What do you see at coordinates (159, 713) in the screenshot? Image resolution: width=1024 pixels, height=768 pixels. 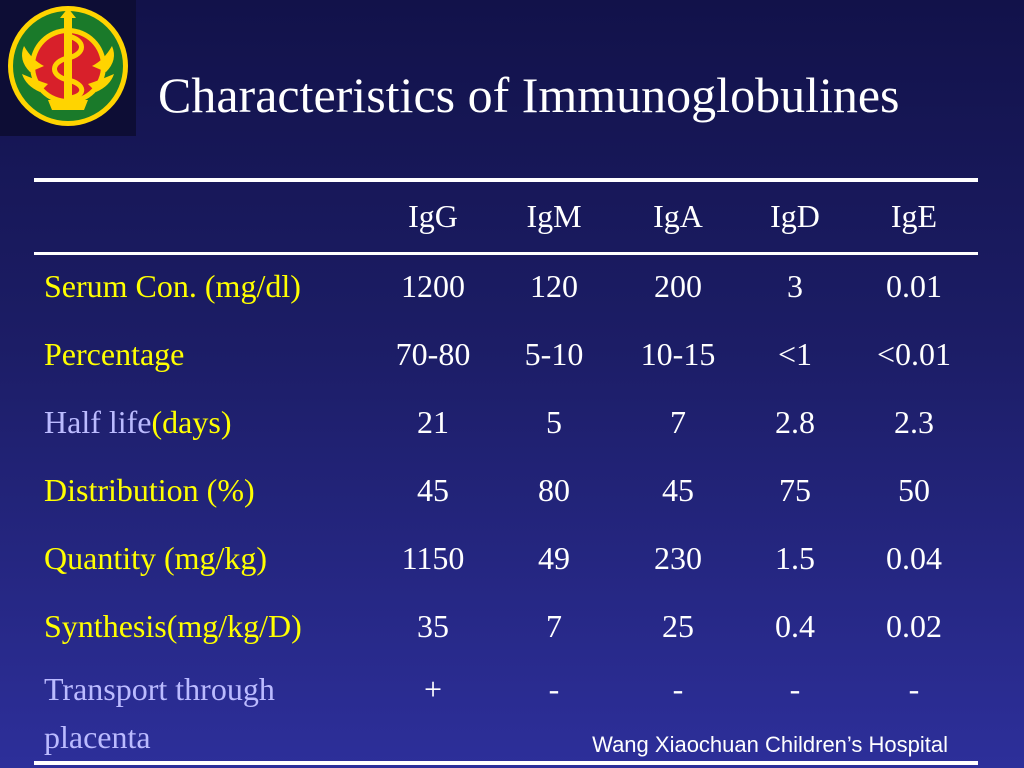 I see `row-label: Transport through placenta` at bounding box center [159, 713].